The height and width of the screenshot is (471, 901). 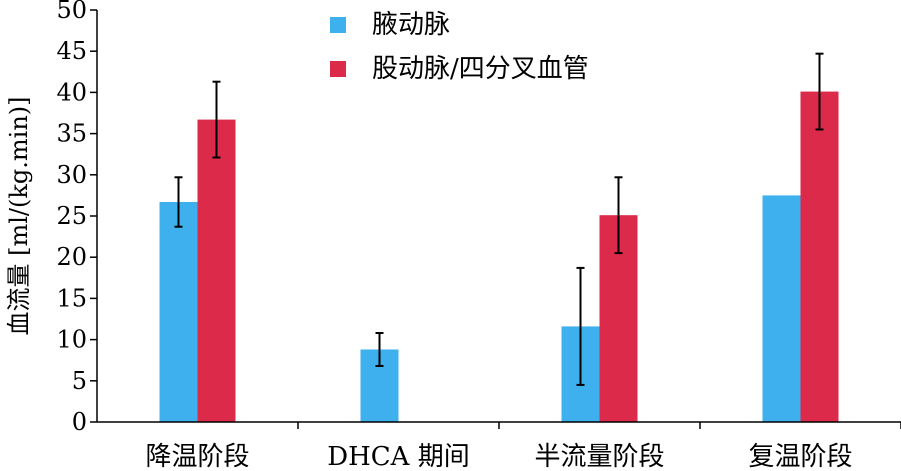 I want to click on x-tick-label-1: 降温阶段, so click(x=197, y=456).